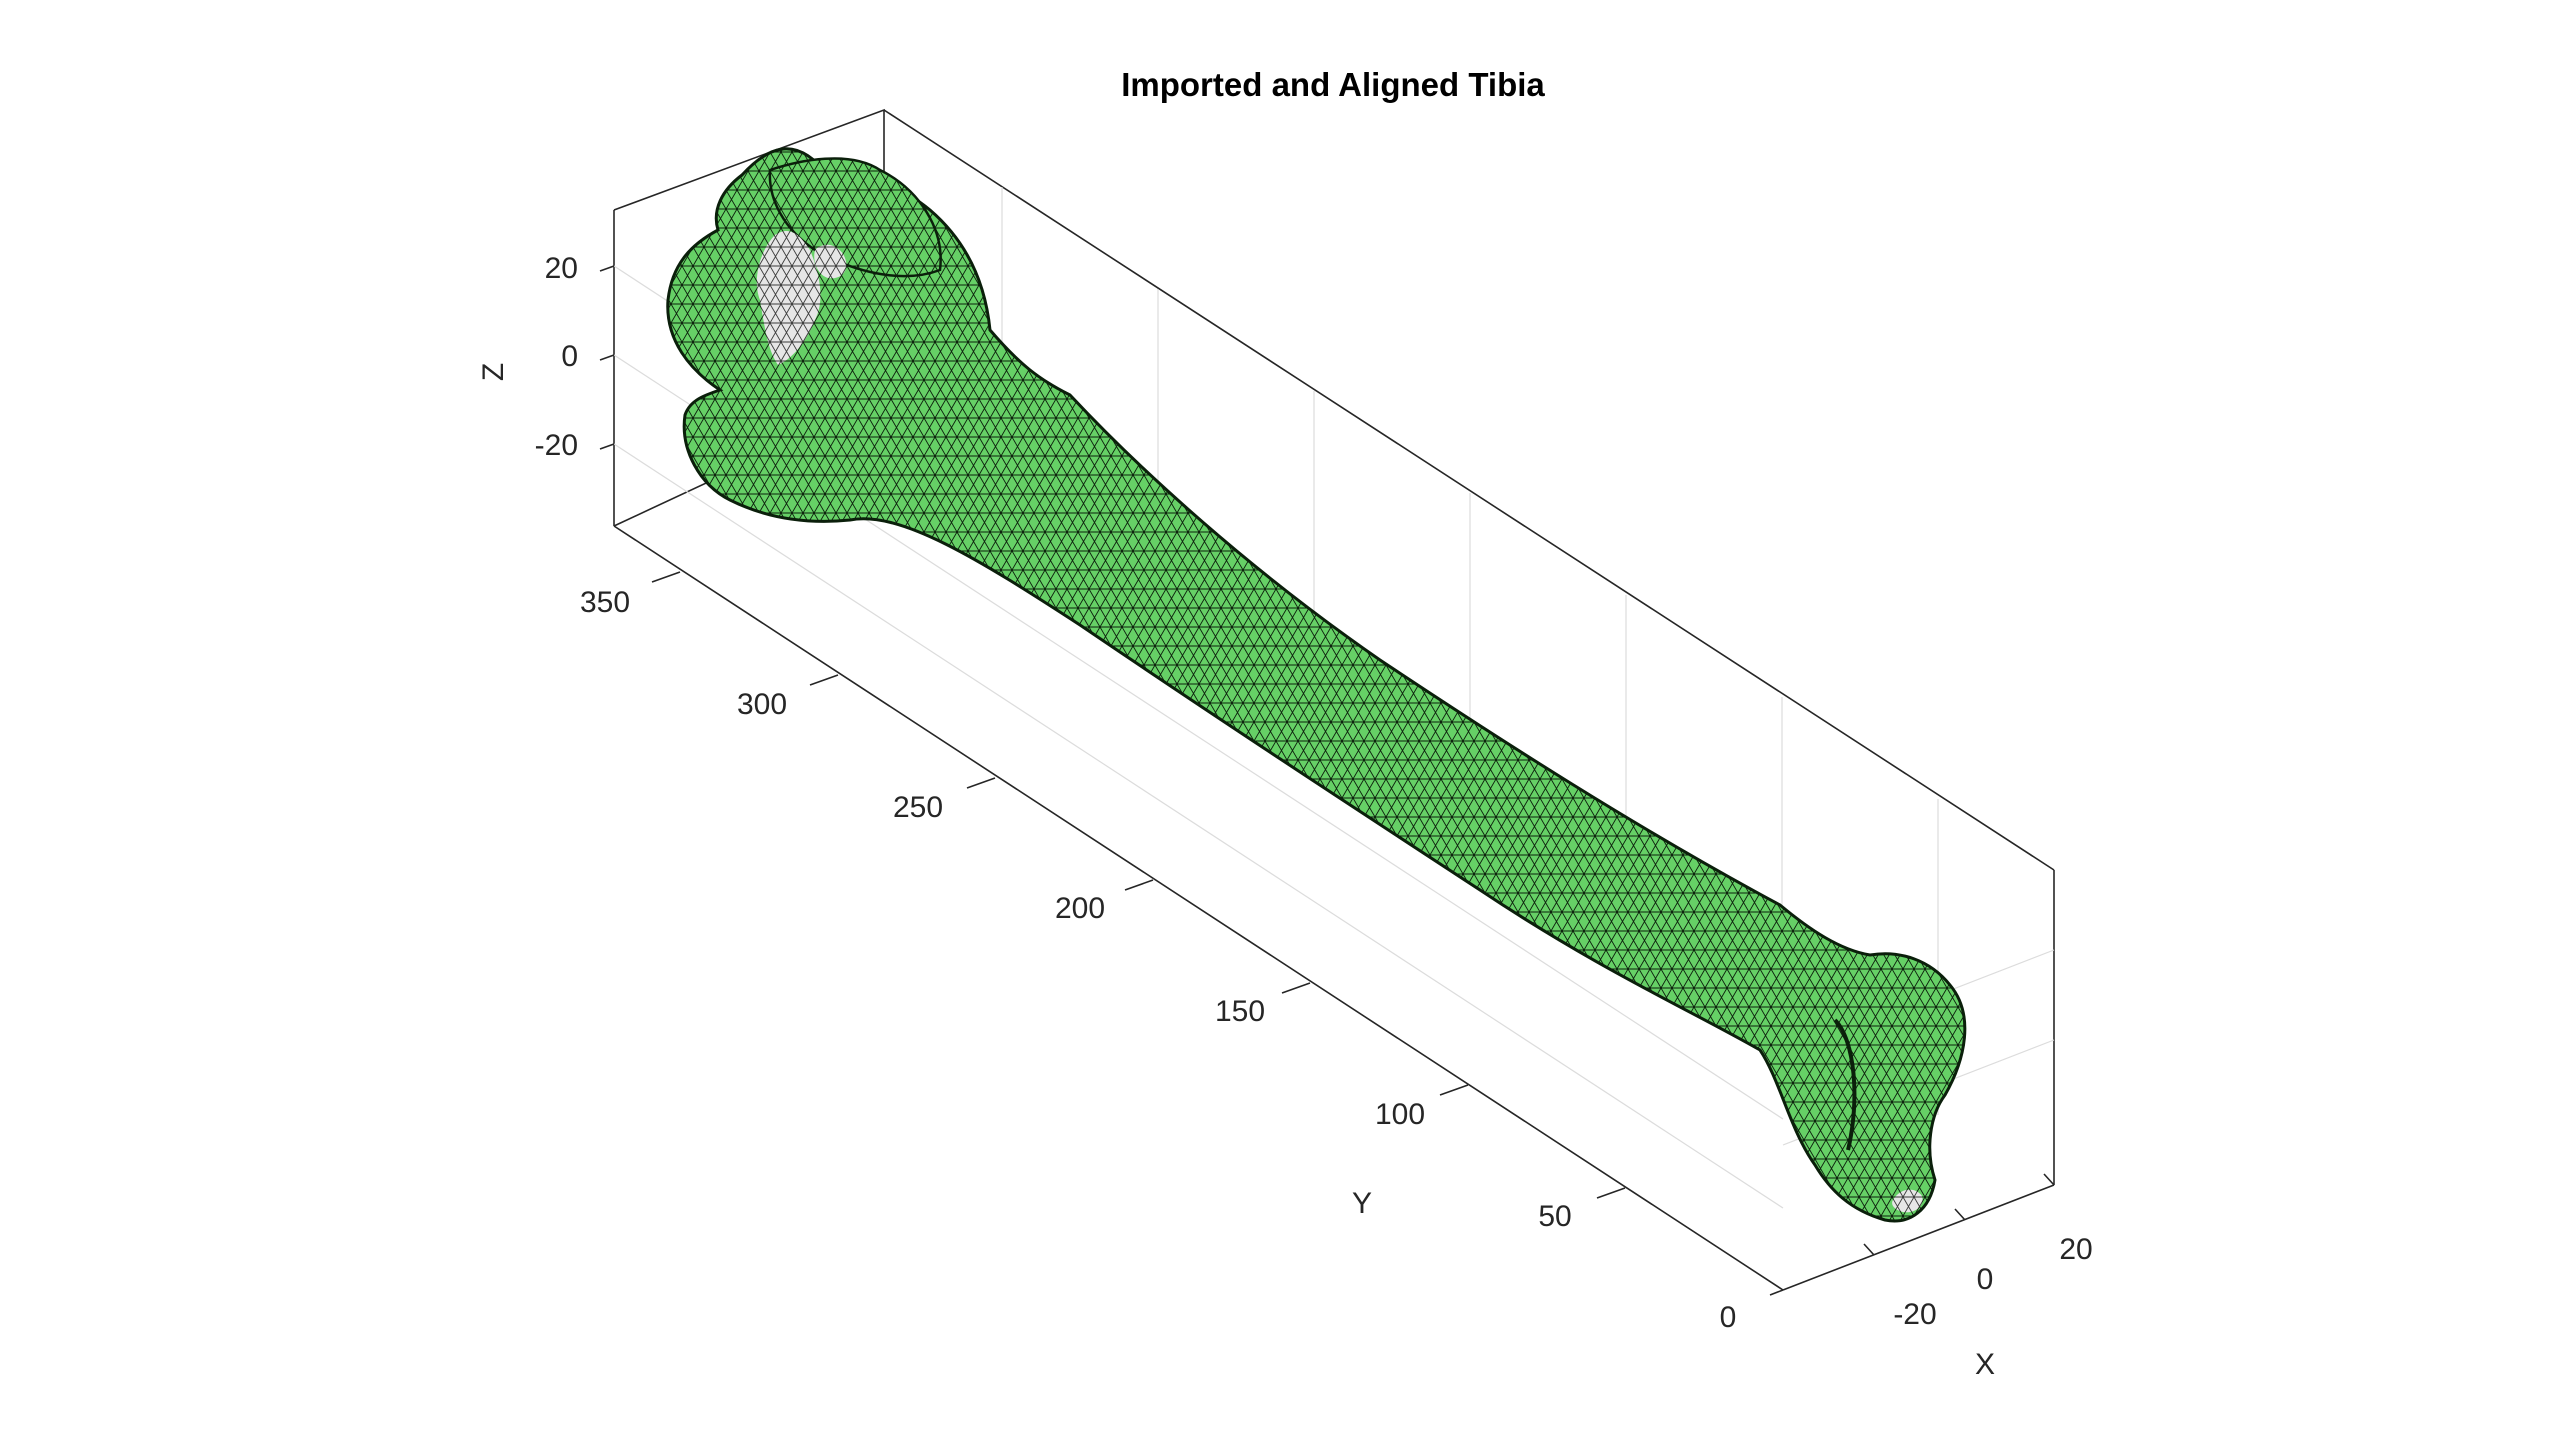 This screenshot has width=2550, height=1434. What do you see at coordinates (1985, 1279) in the screenshot?
I see `x-tick-label: 0` at bounding box center [1985, 1279].